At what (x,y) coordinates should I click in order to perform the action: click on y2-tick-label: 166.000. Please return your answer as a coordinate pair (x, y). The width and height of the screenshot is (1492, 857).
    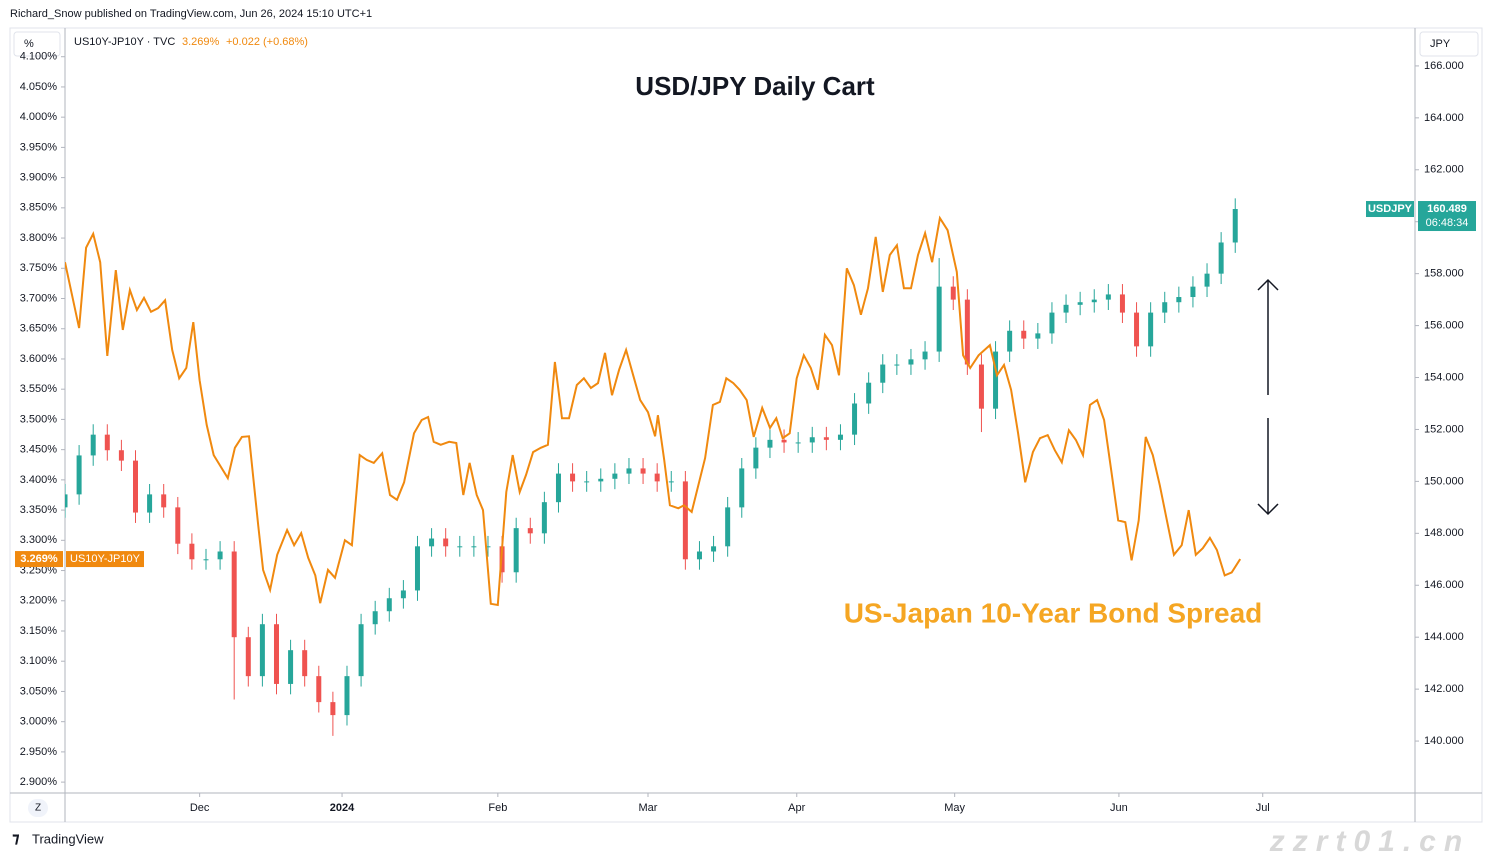
    Looking at the image, I should click on (1444, 66).